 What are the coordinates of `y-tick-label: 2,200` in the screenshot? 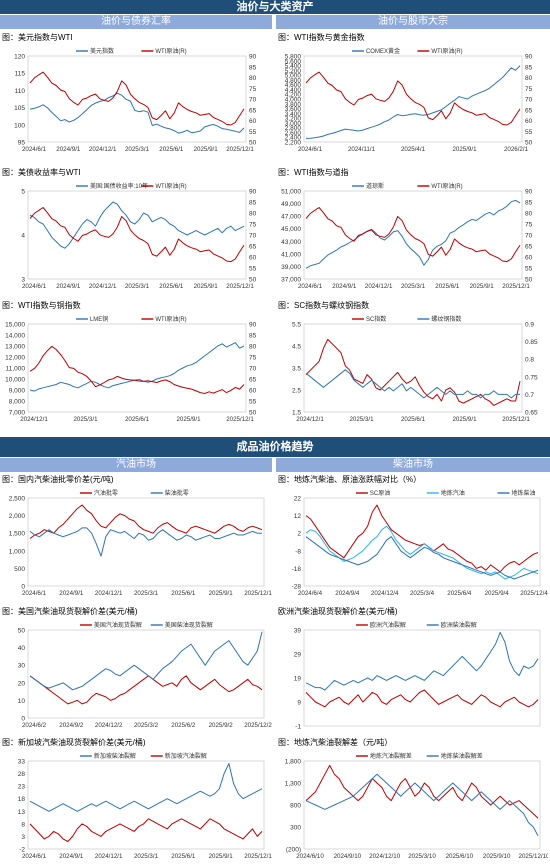 It's located at (293, 143).